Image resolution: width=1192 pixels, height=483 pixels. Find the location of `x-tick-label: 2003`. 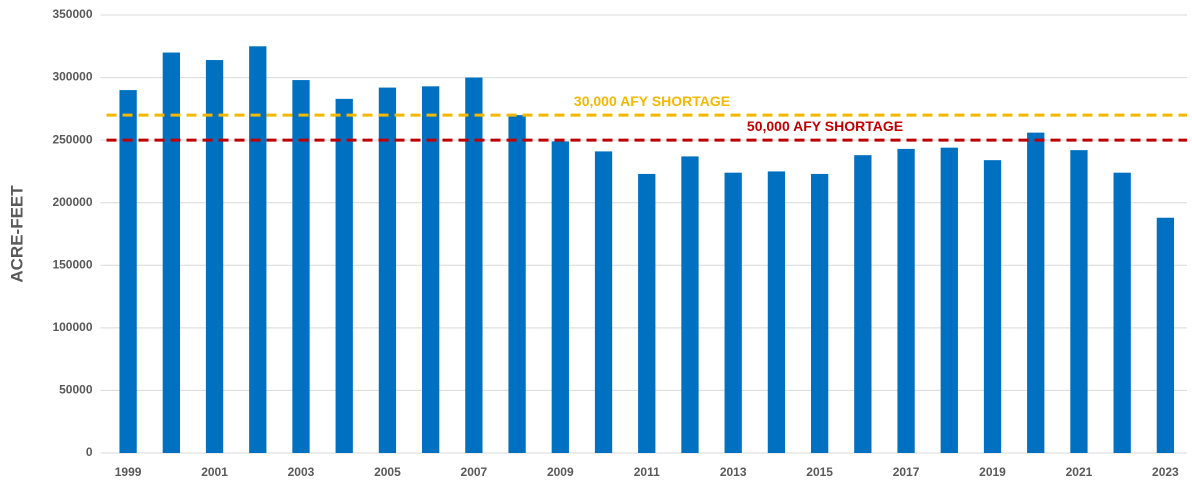

x-tick-label: 2003 is located at coordinates (301, 472).